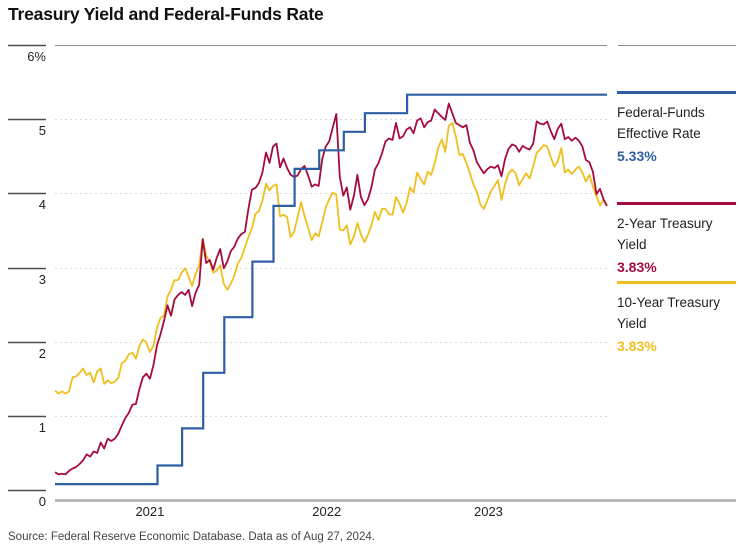 The image size is (739, 553). Describe the element at coordinates (637, 156) in the screenshot. I see `legend-value: 5.33%` at that location.